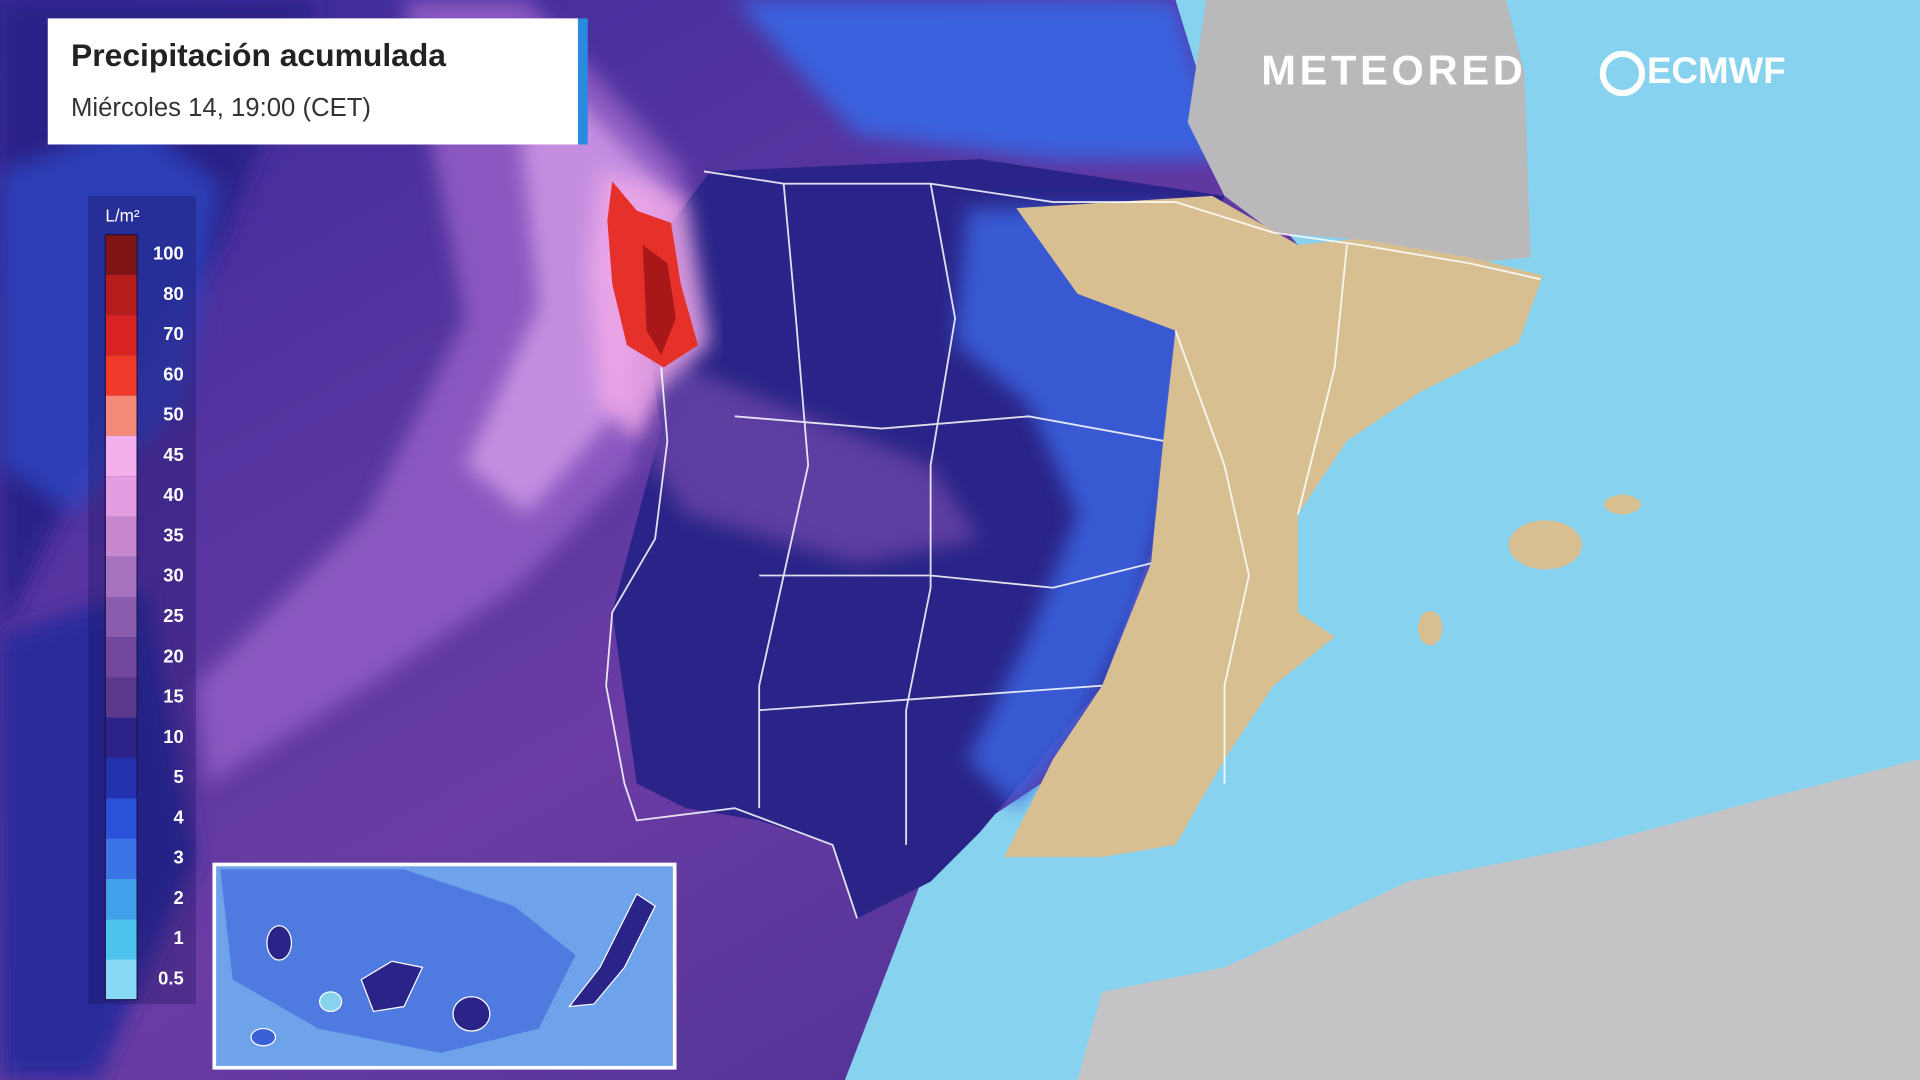 The width and height of the screenshot is (1920, 1080). Describe the element at coordinates (1716, 70) in the screenshot. I see `model-name: ECMWF` at that location.